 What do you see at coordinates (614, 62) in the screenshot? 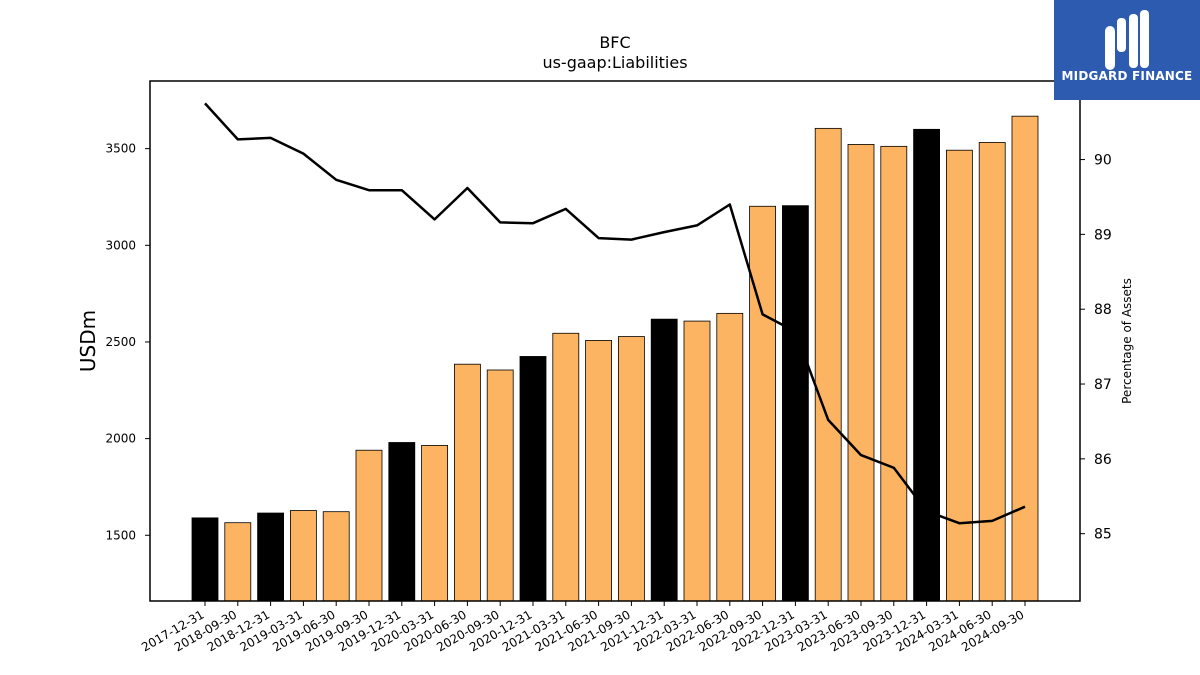
I see `chart-subtitle: us-gaap:Liabilities` at bounding box center [614, 62].